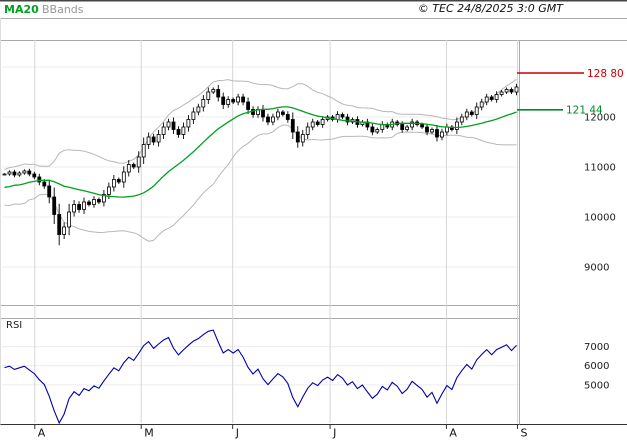 The width and height of the screenshot is (627, 440). I want to click on y-tick-label: 12000, so click(600, 118).